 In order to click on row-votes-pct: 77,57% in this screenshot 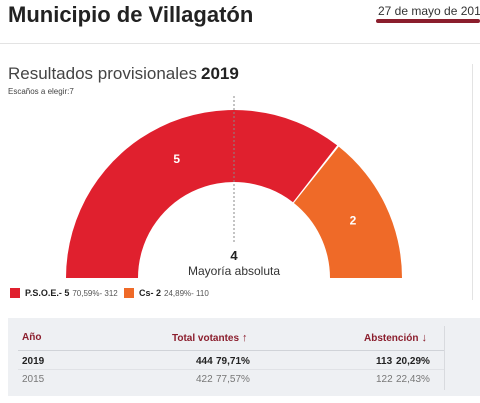, I will do `click(233, 379)`.